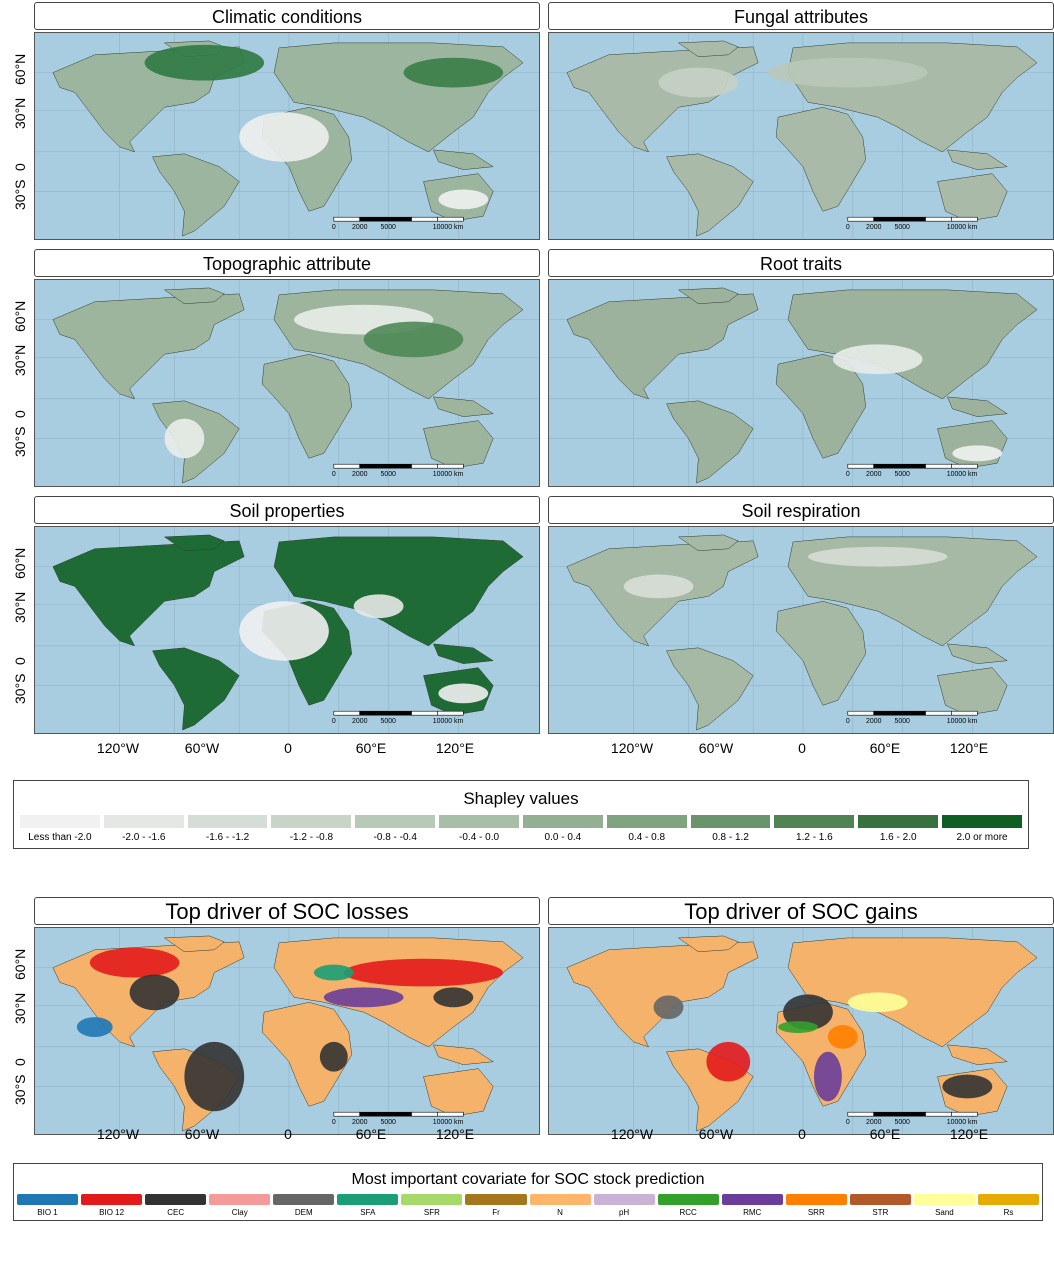 The image size is (1054, 1280). Describe the element at coordinates (801, 121) in the screenshot. I see `shap-map-panel: Fungal attributes 0 2000 5000 10000 km` at that location.